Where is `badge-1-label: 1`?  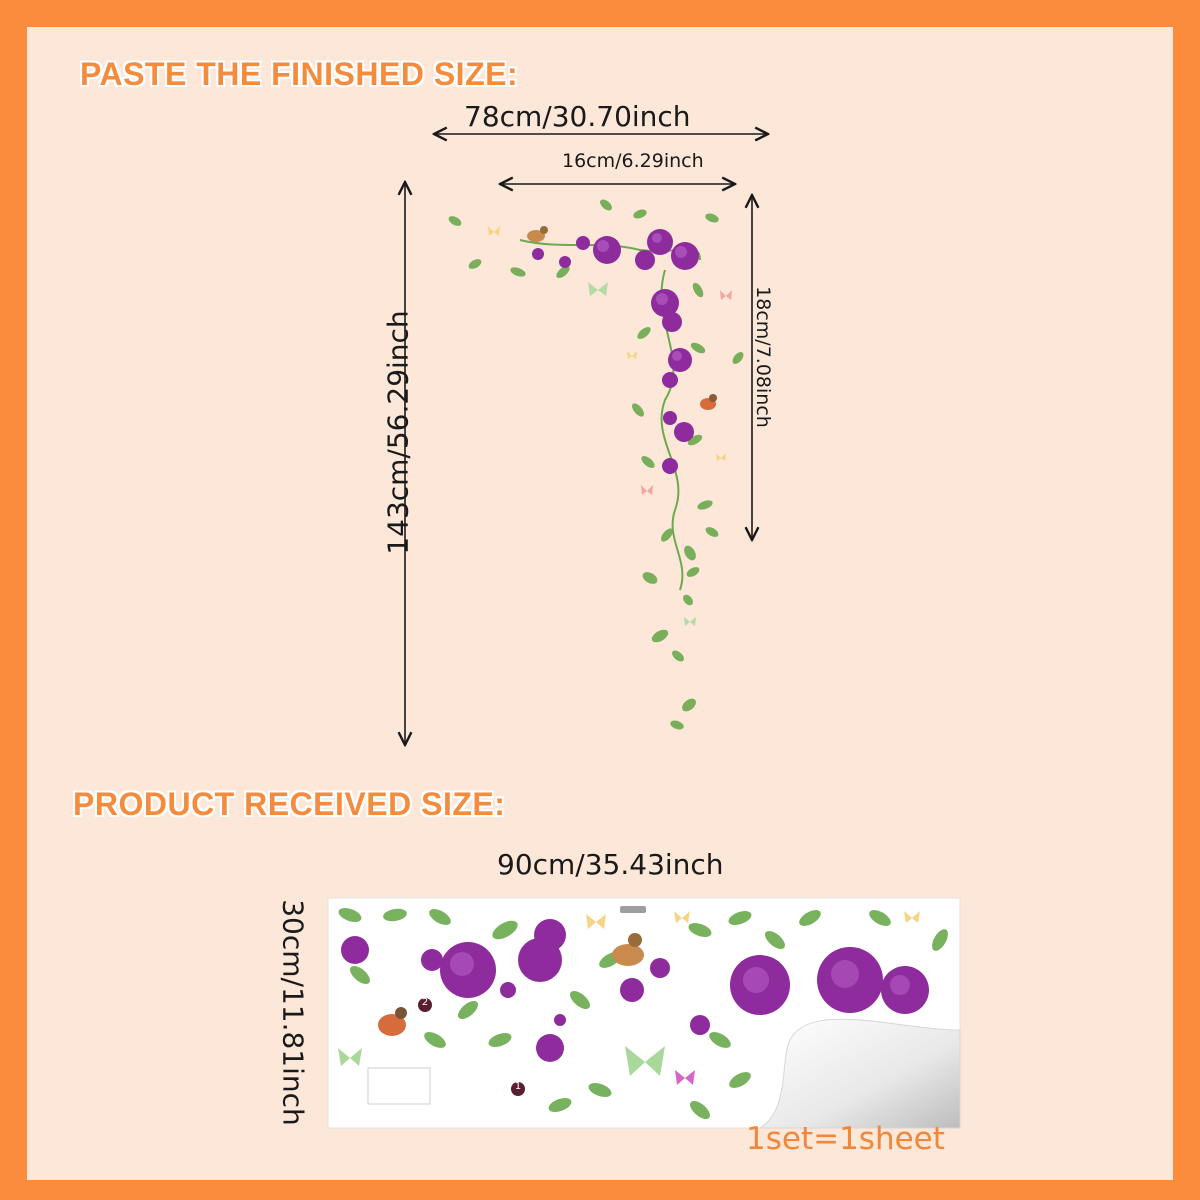 badge-1-label: 1 is located at coordinates (518, 1086).